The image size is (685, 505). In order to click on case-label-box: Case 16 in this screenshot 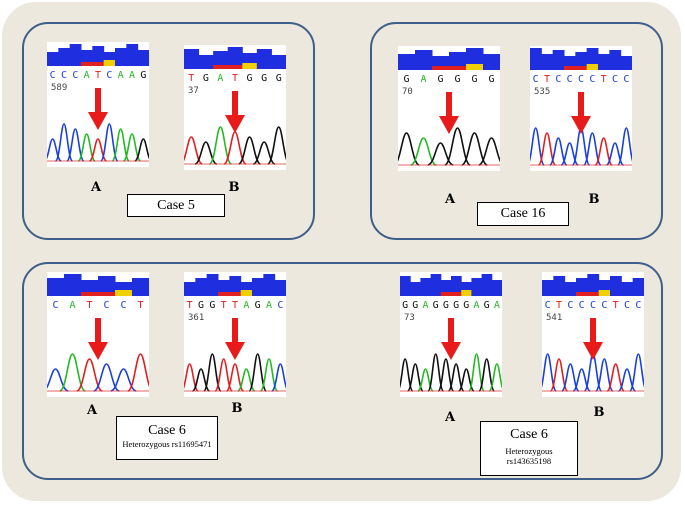, I will do `click(523, 214)`.